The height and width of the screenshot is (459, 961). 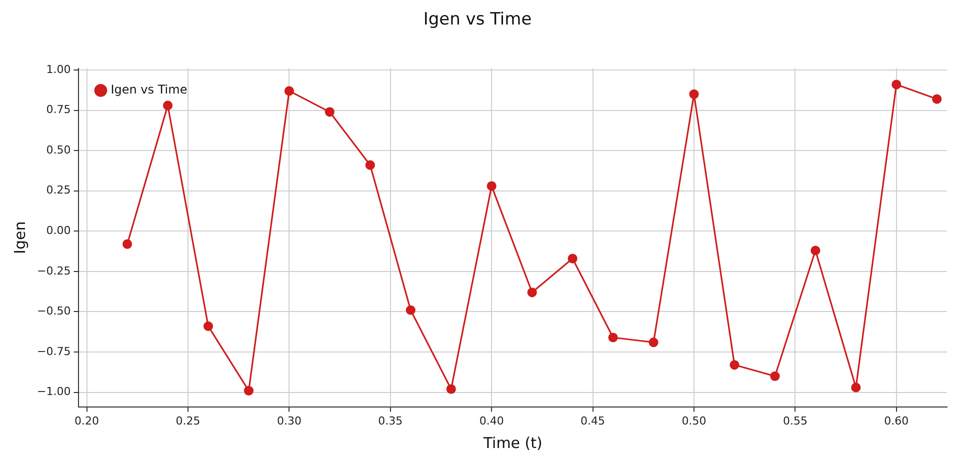 What do you see at coordinates (53, 351) in the screenshot?
I see `y-tick-label: −0.75` at bounding box center [53, 351].